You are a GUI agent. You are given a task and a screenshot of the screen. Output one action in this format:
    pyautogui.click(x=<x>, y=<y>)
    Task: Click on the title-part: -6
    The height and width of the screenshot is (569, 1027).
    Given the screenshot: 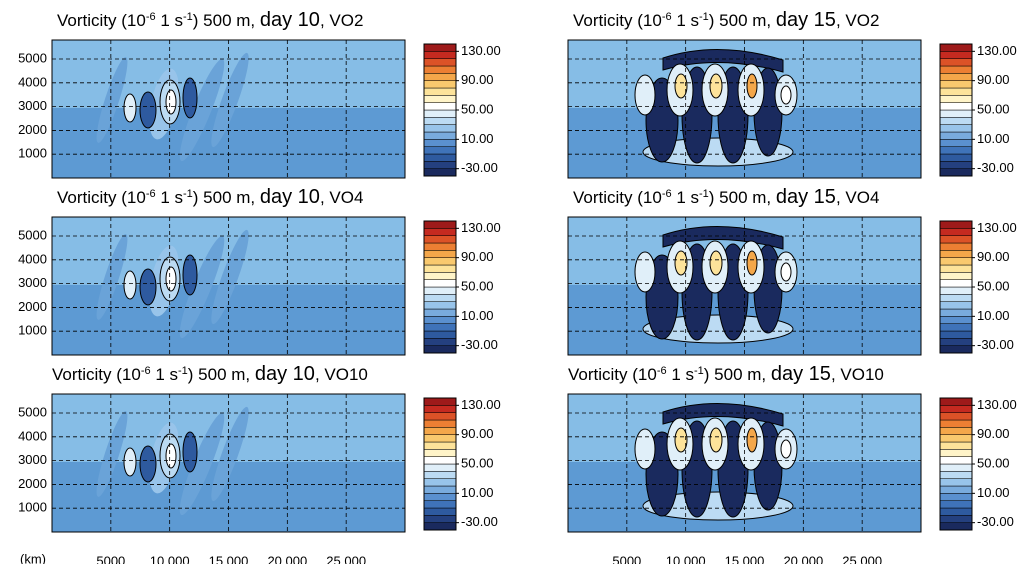 What is the action you would take?
    pyautogui.click(x=151, y=17)
    